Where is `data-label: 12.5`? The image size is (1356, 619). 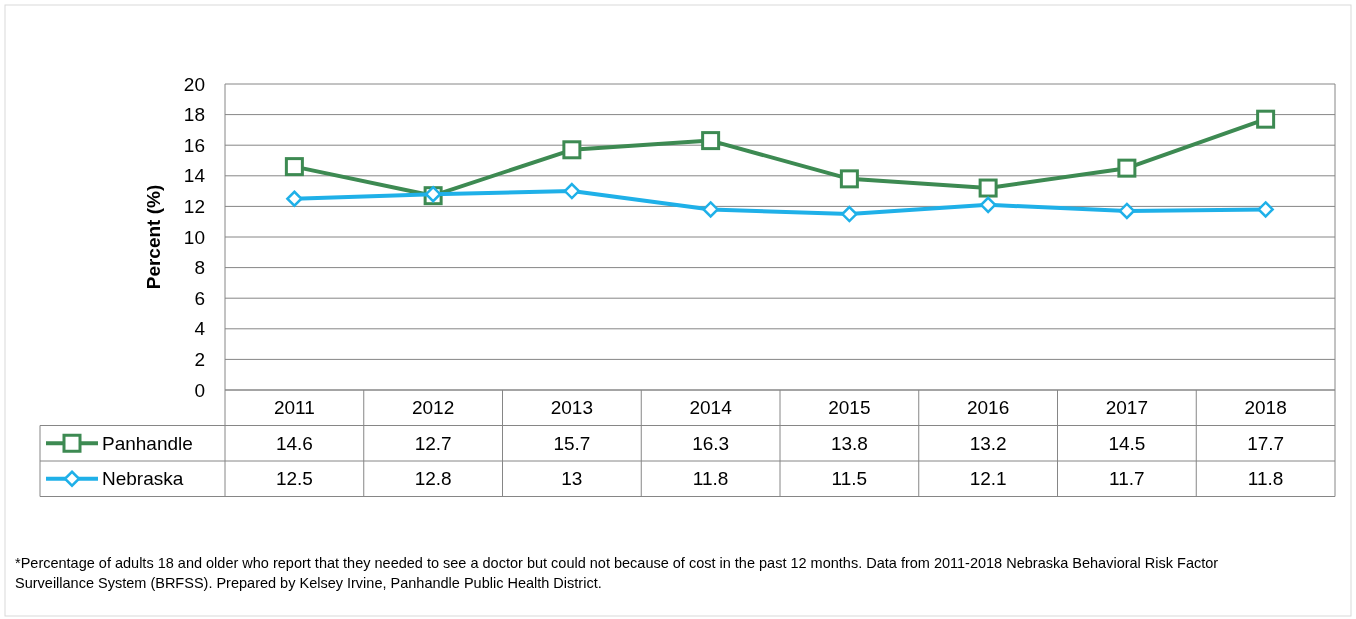
data-label: 12.5 is located at coordinates (294, 479).